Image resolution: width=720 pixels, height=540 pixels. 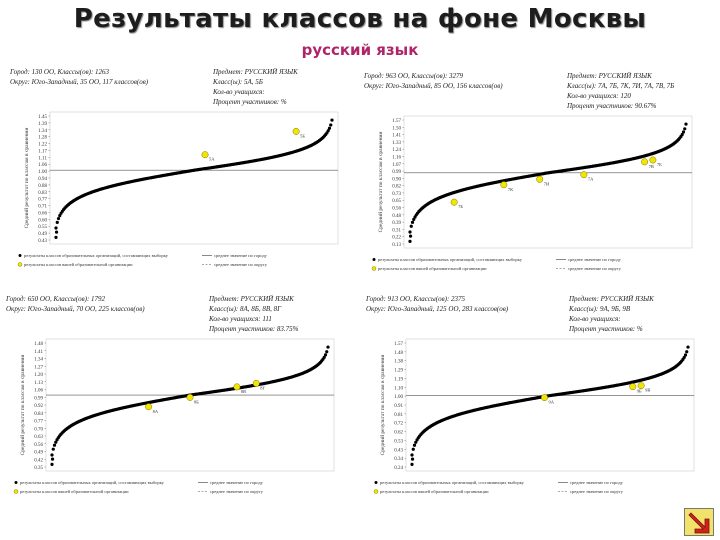 I want to click on y-tick-label: 1.34, so click(x=38, y=360).